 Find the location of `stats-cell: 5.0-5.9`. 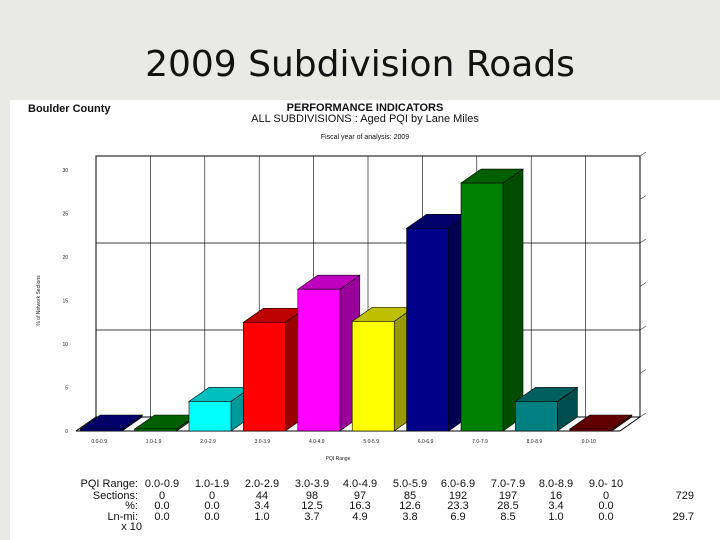

stats-cell: 5.0-5.9 is located at coordinates (410, 484).